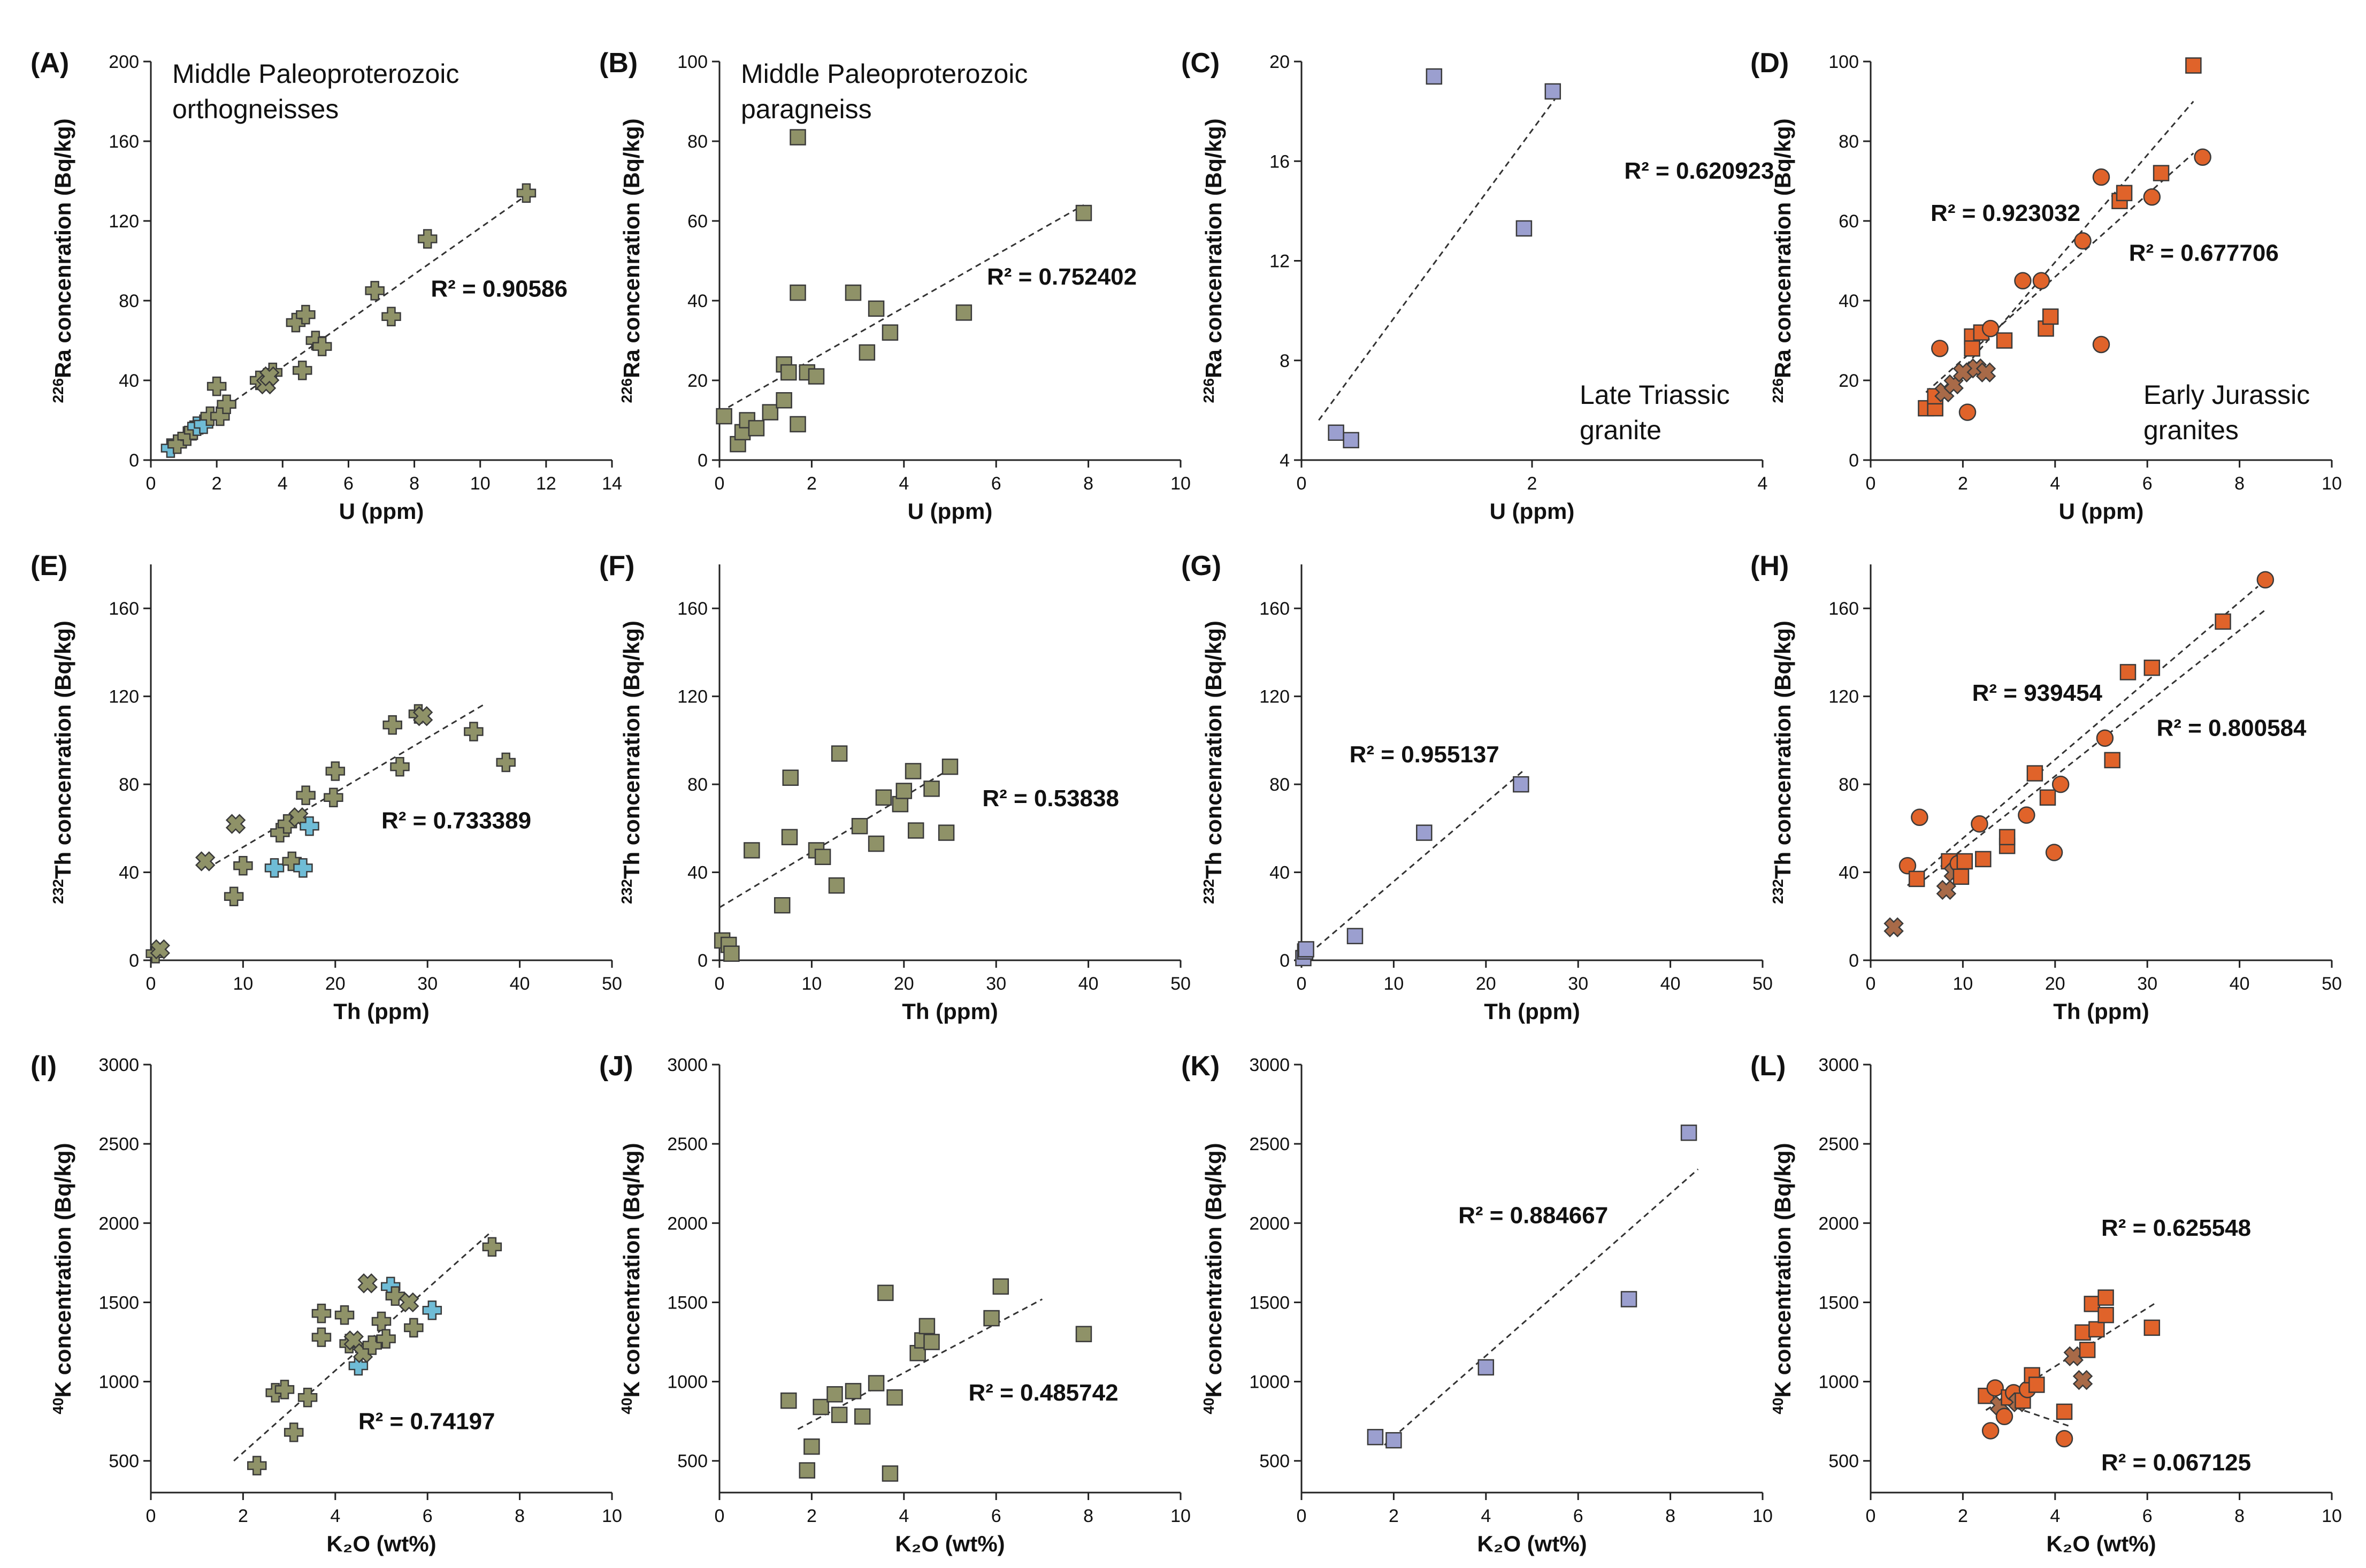 The image size is (2366, 1568). Describe the element at coordinates (124, 221) in the screenshot. I see `y-tick-label: 120` at that location.